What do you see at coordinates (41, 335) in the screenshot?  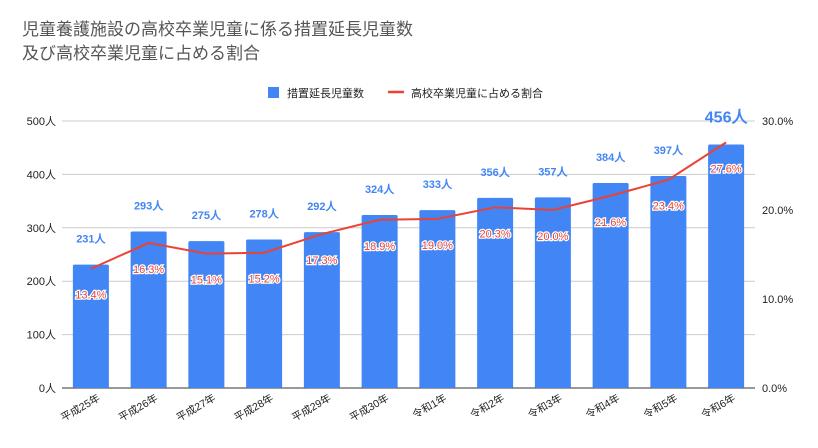 I see `left-axis-tick-label: 100人` at bounding box center [41, 335].